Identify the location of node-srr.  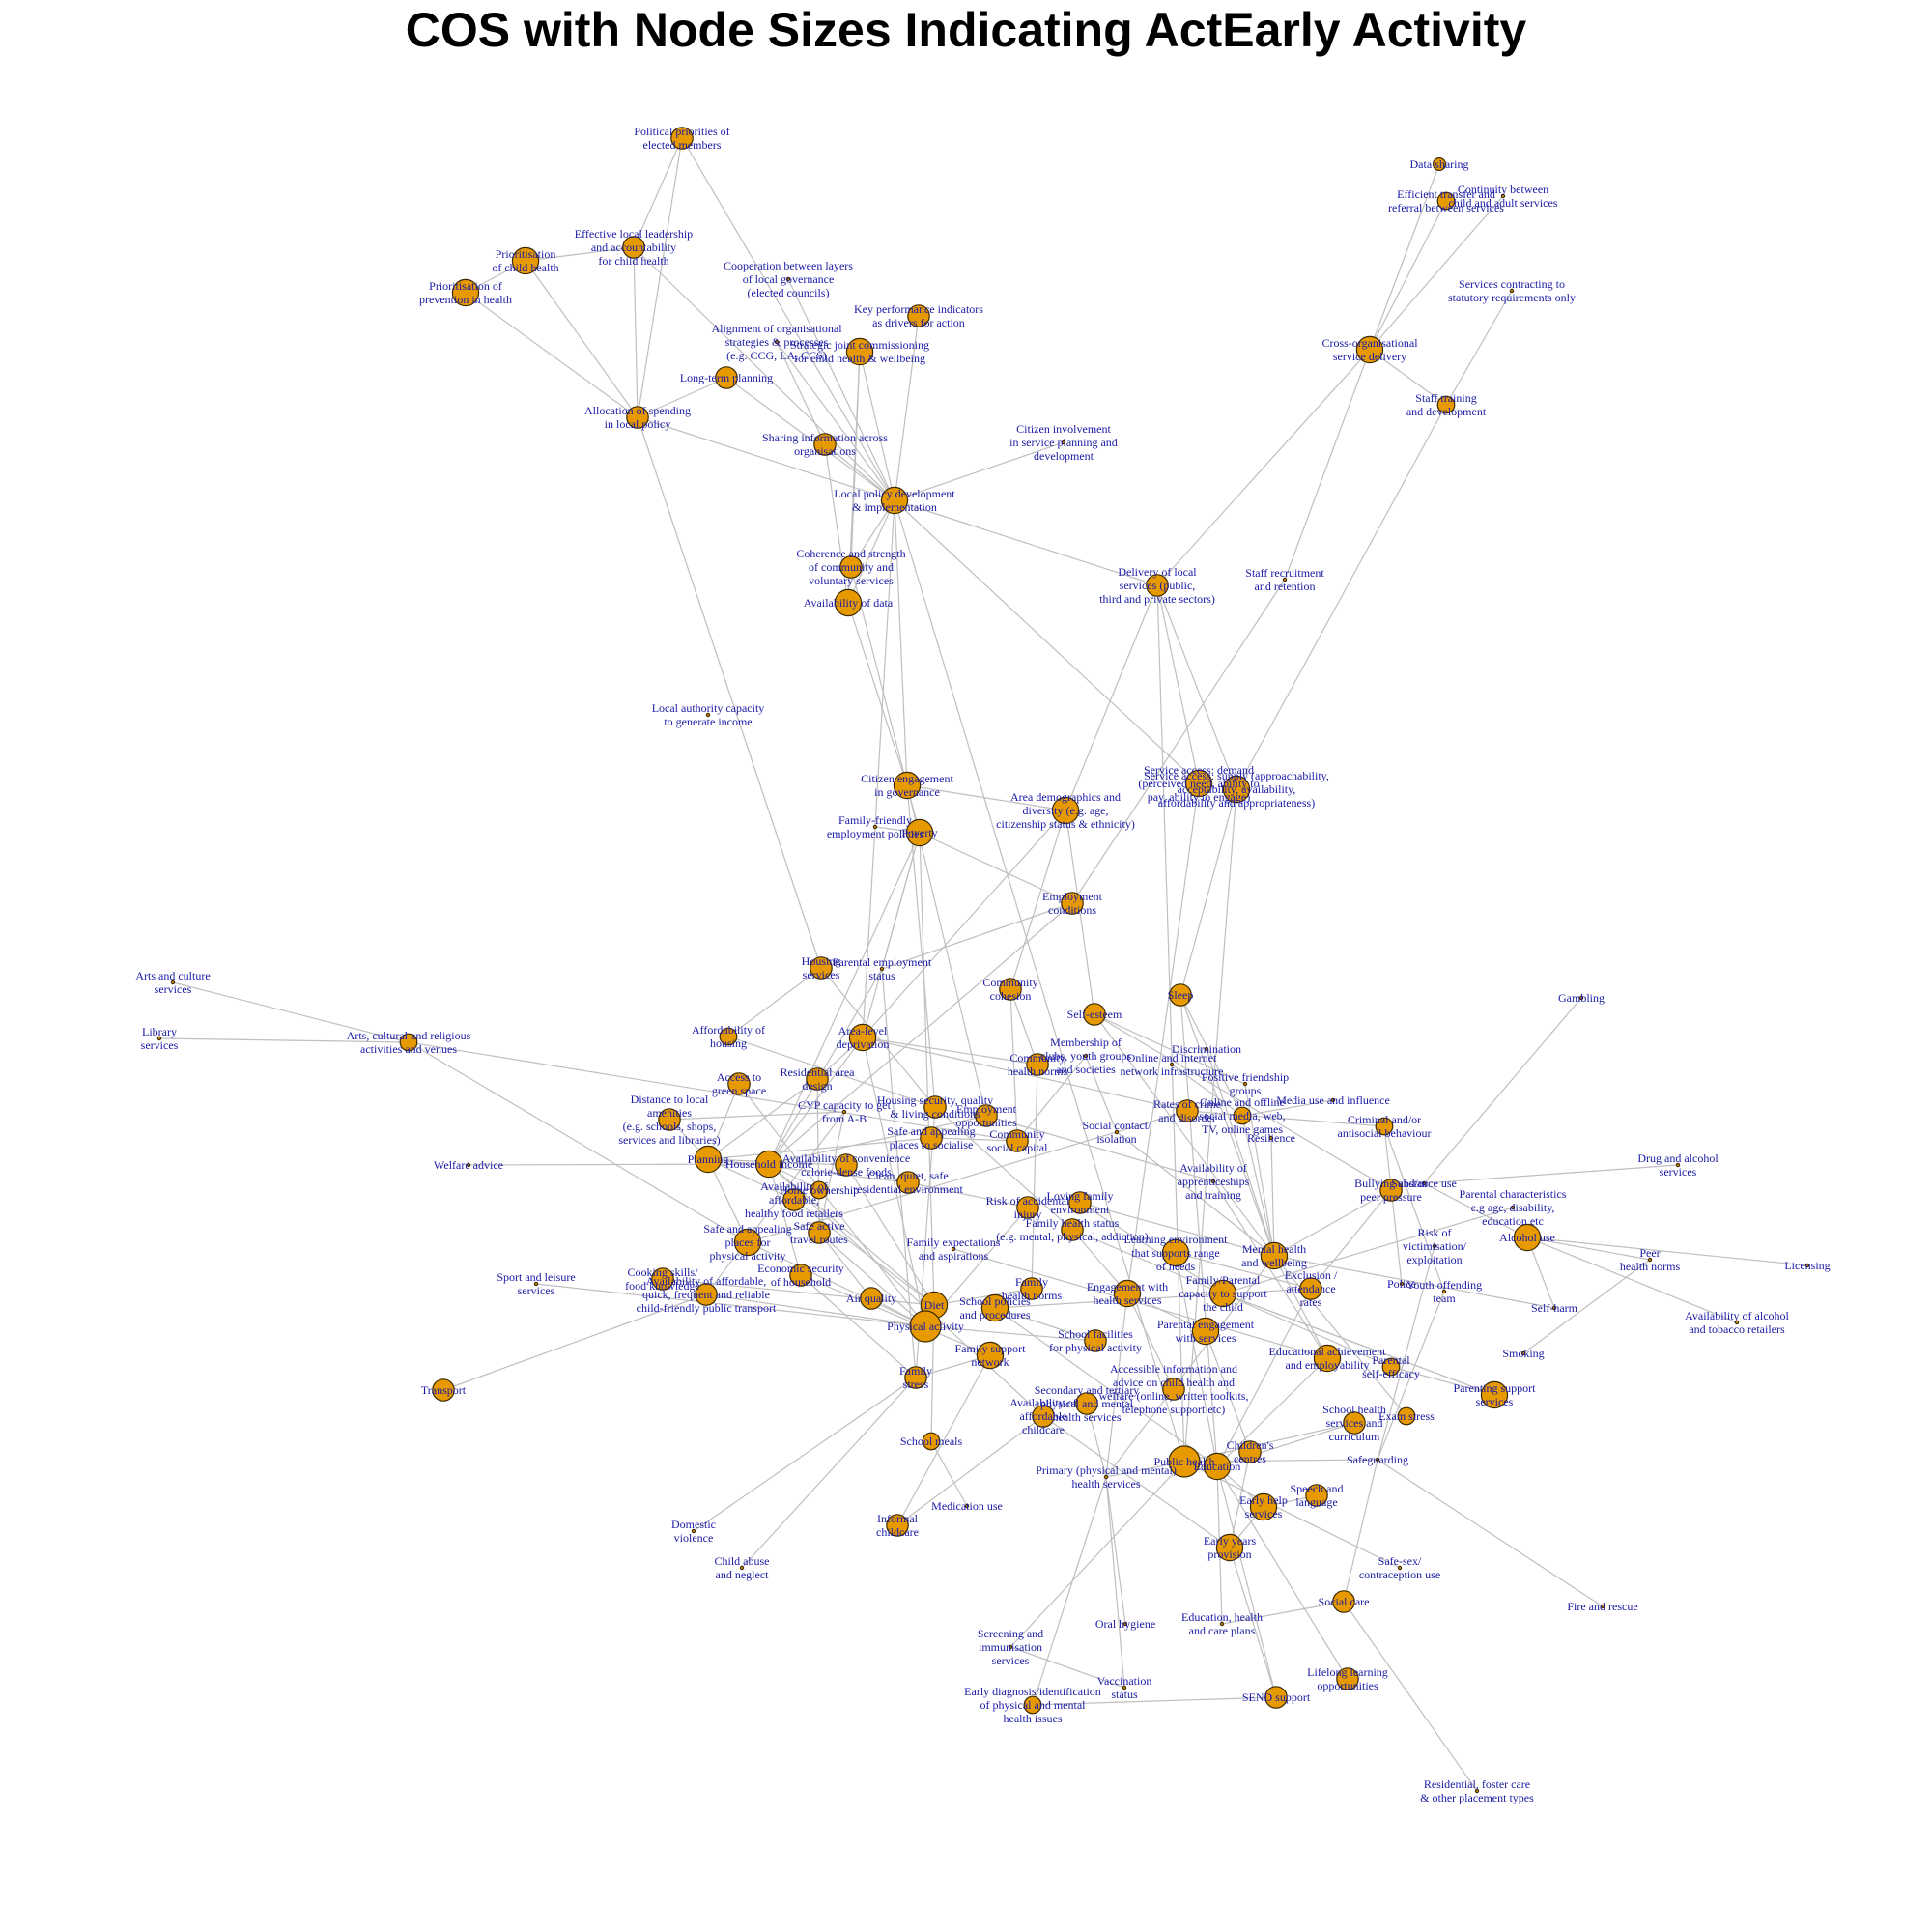
(1285, 579).